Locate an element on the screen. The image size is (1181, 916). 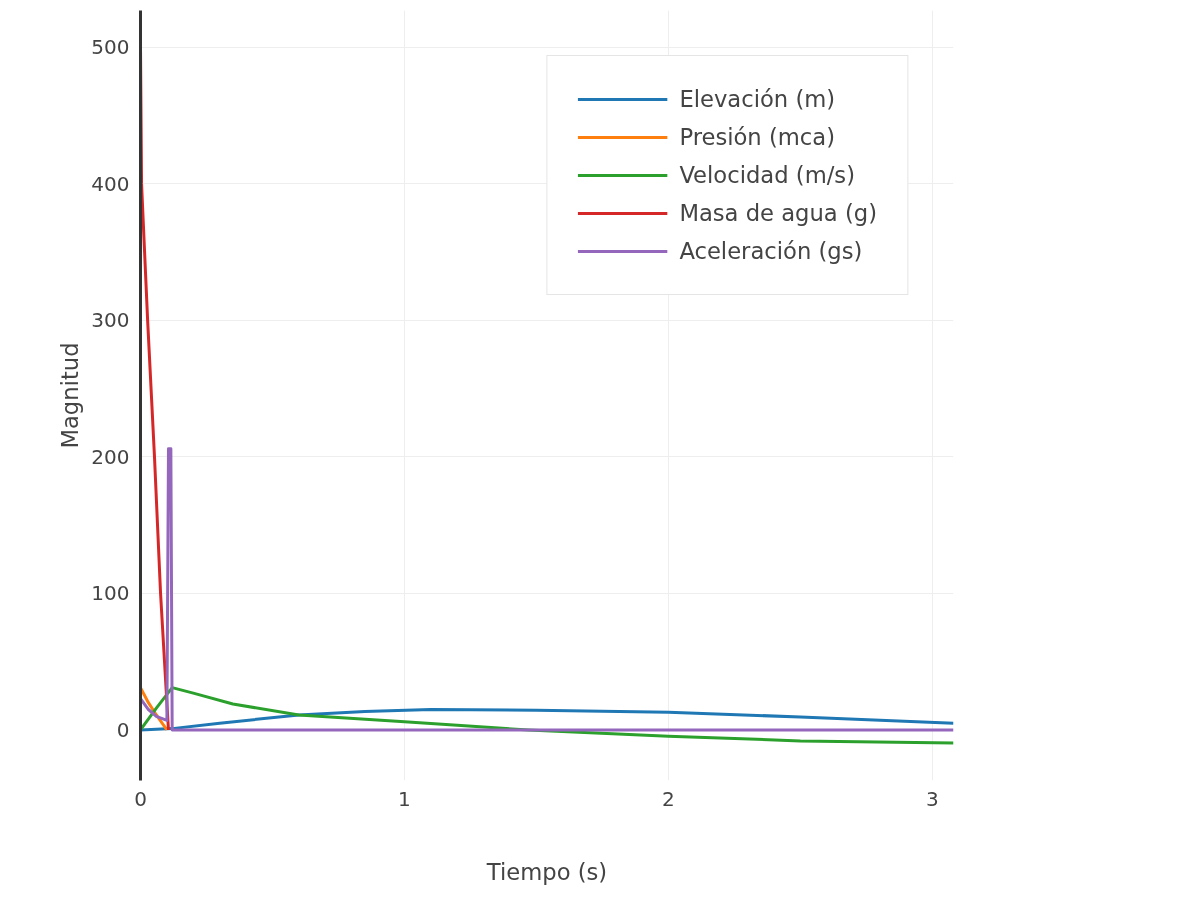
y-tick-label: 500 is located at coordinates (110, 47).